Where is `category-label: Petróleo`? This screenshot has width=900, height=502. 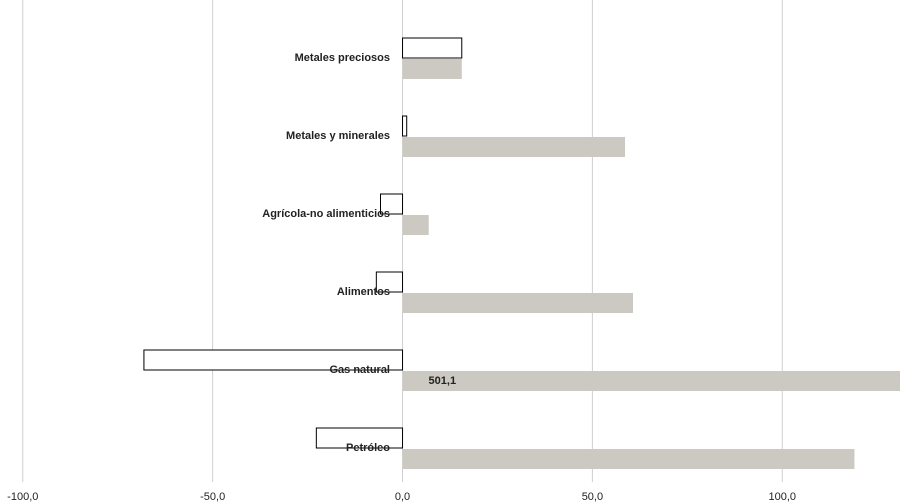
category-label: Petróleo is located at coordinates (368, 448).